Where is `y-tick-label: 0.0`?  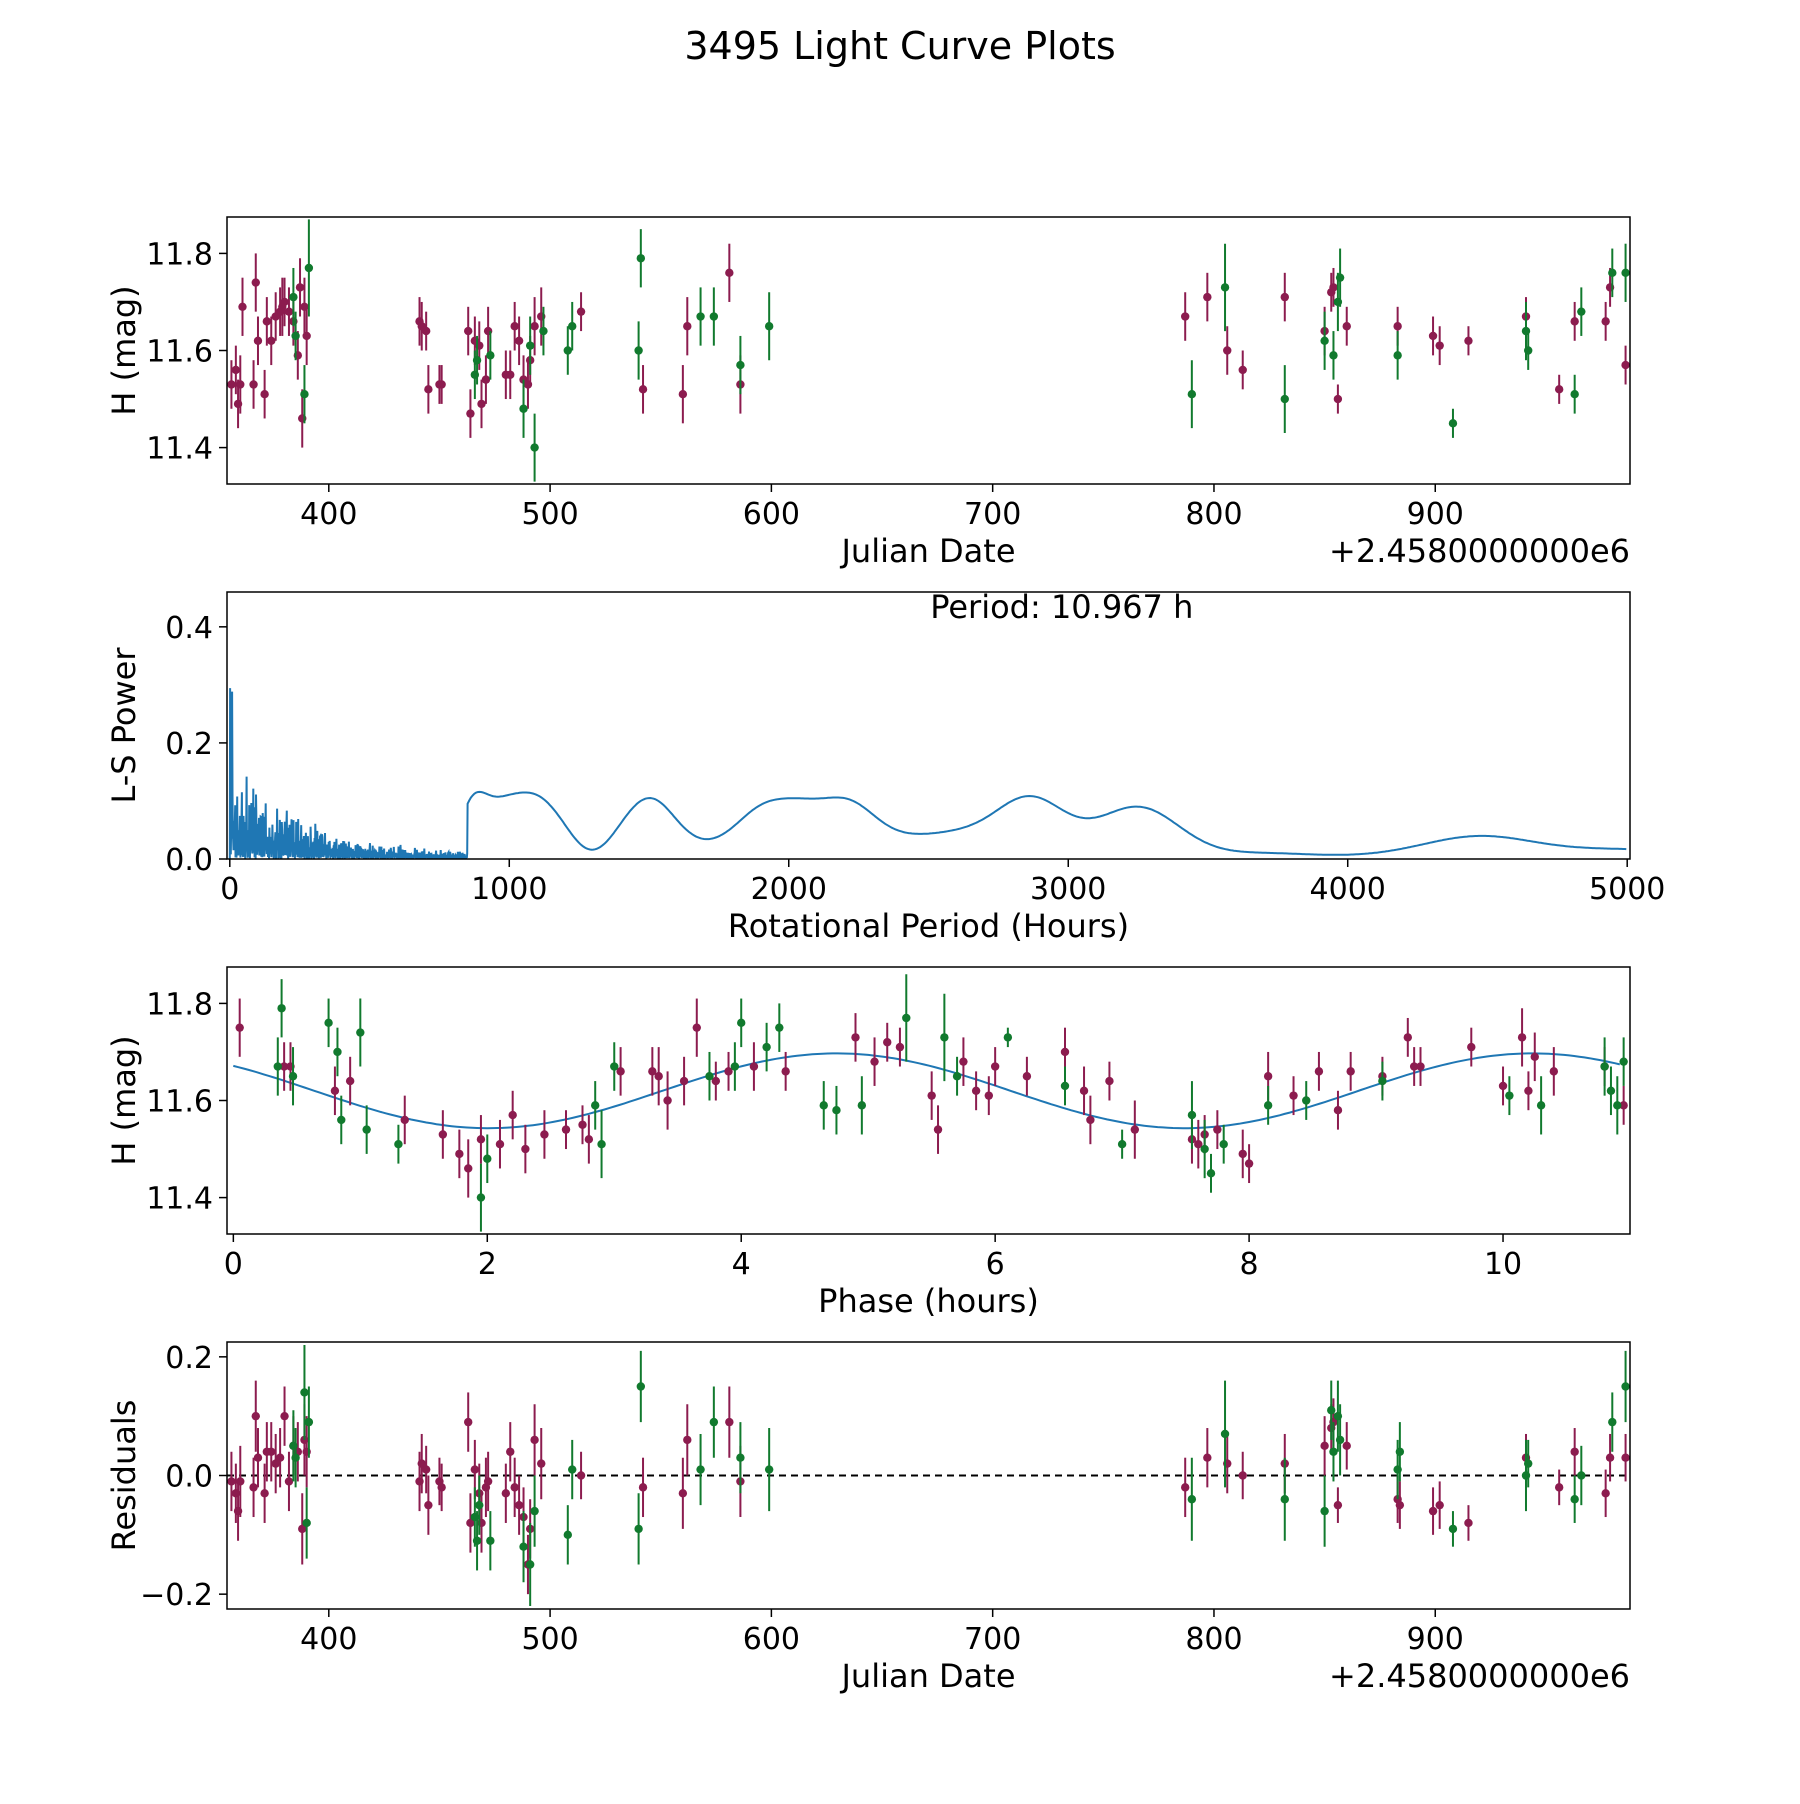
y-tick-label: 0.0 is located at coordinates (189, 1477).